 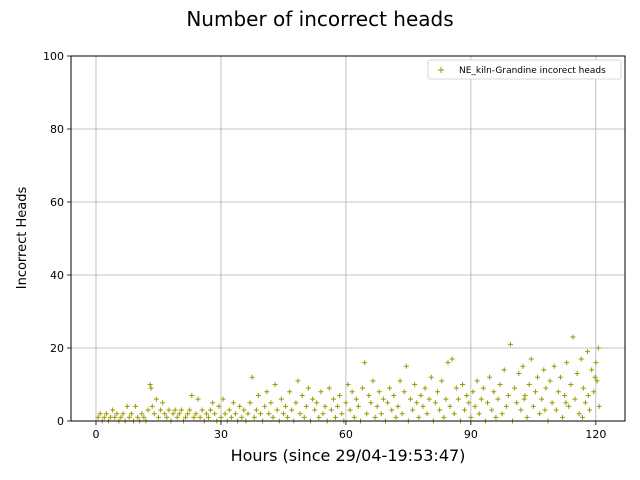 I want to click on x-tick-label: 30, so click(x=221, y=434).